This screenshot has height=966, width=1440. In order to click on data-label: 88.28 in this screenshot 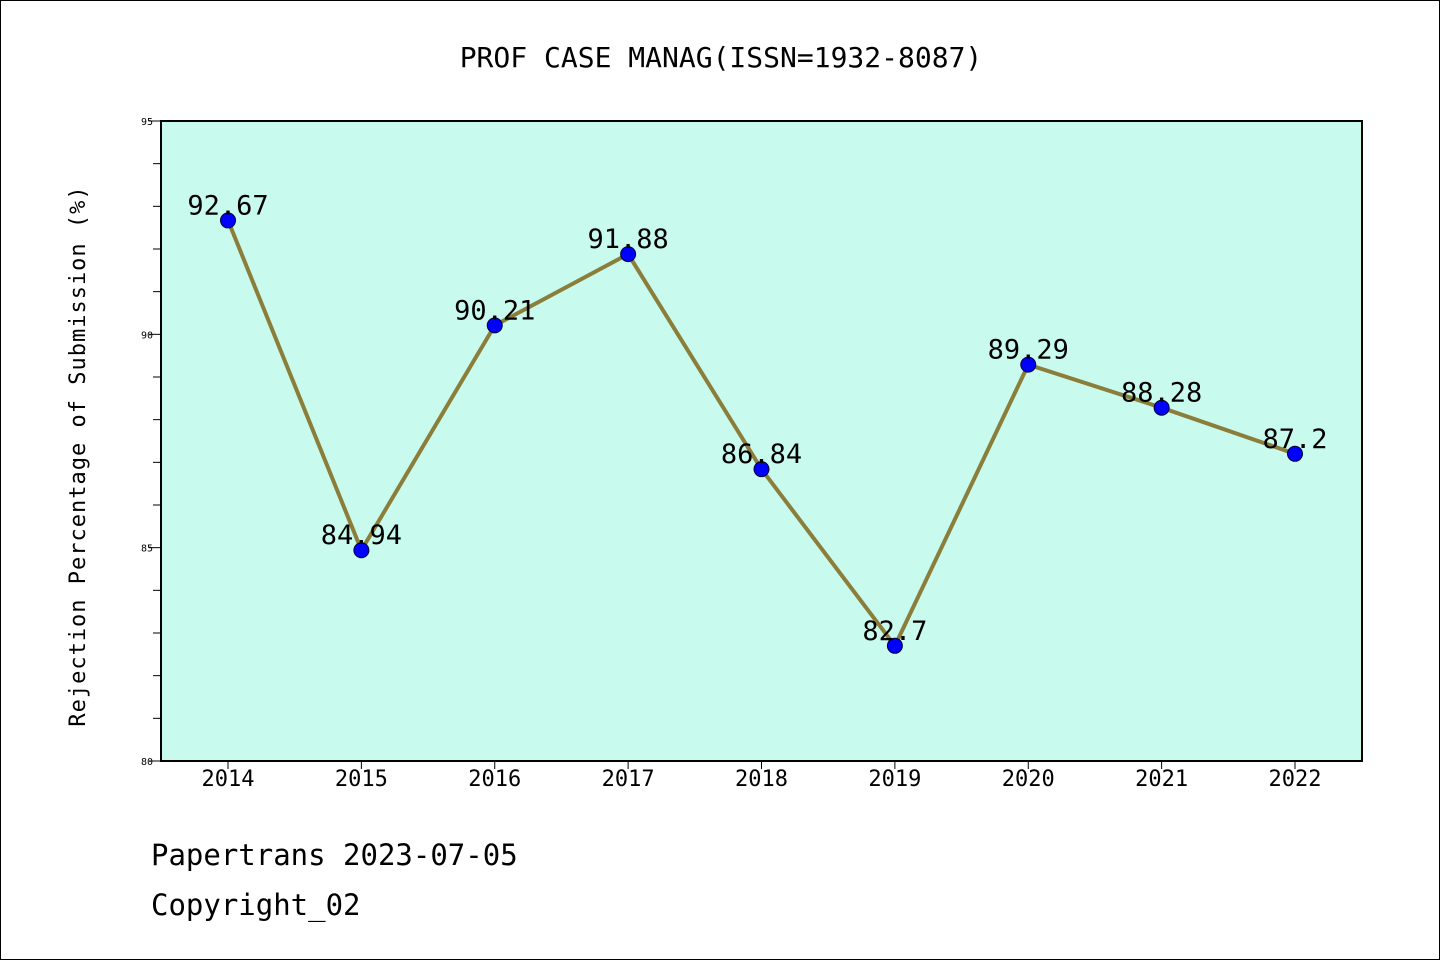, I will do `click(1161, 393)`.